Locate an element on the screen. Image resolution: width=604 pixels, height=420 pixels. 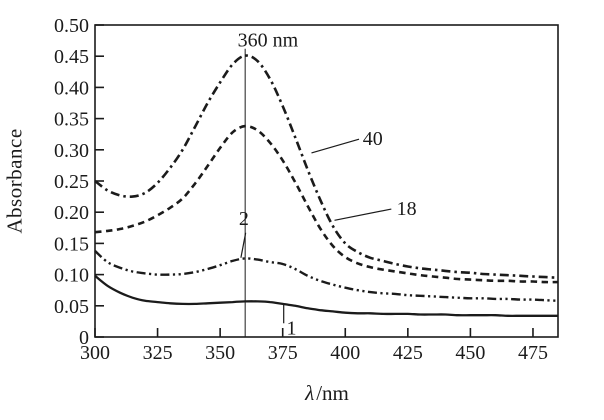
lambda-symbol: λ is located at coordinates (310, 393).